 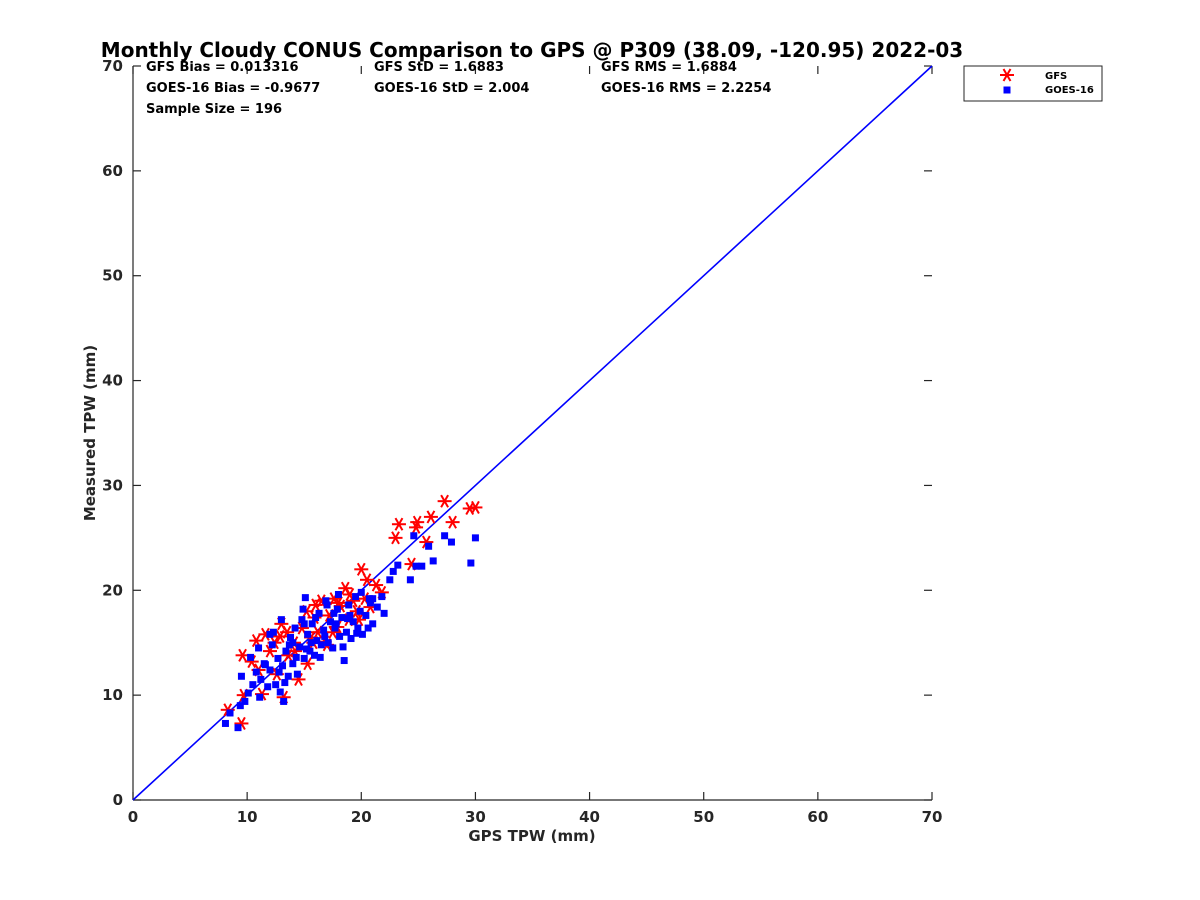 I want to click on x-tick-label: 0, so click(x=133, y=817).